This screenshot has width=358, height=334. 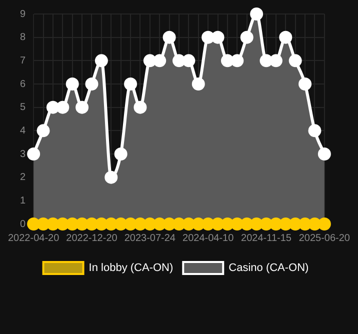 What do you see at coordinates (324, 238) in the screenshot?
I see `x-tick-label: 2025-06-20` at bounding box center [324, 238].